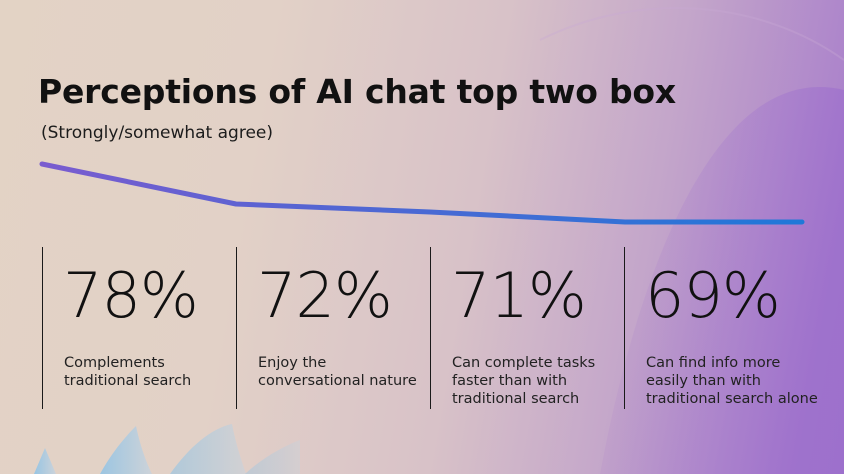 This screenshot has height=474, width=844. I want to click on stat-value: 69%, so click(713, 295).